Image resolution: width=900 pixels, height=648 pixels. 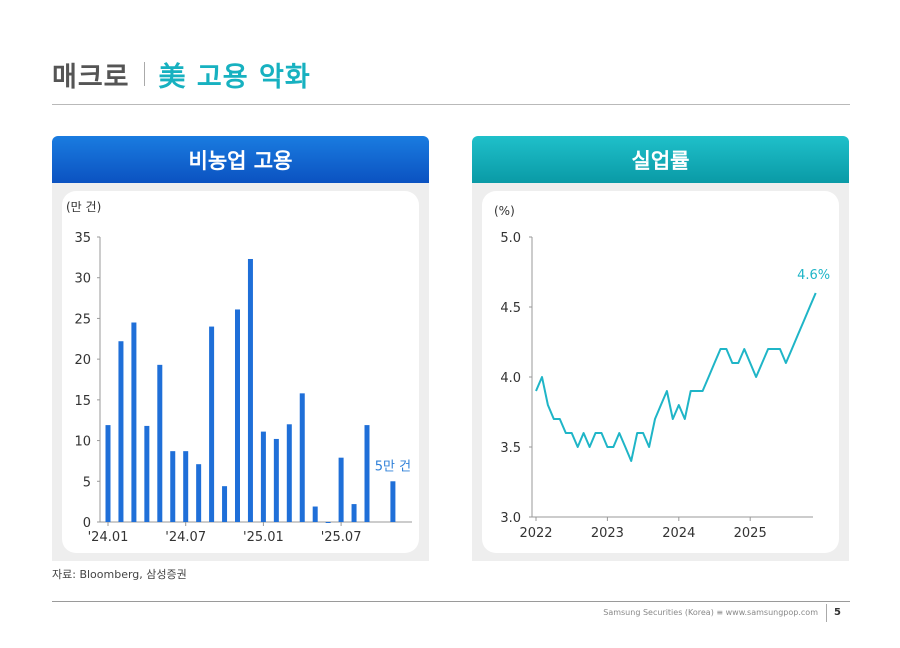 I want to click on line-y-tick-label: 3.5, so click(x=510, y=448).